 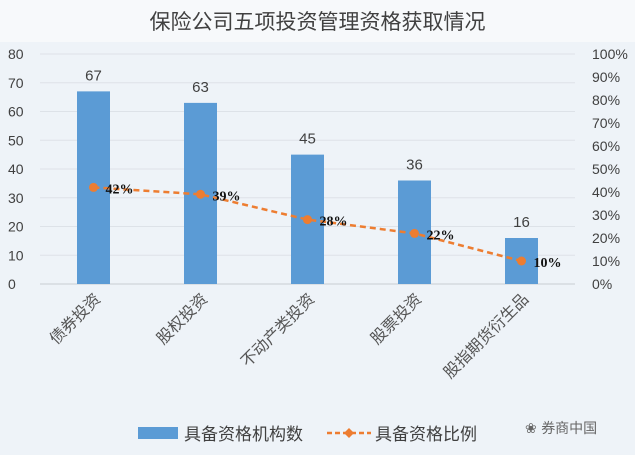 I want to click on bar-data-label: 67, so click(x=93, y=75).